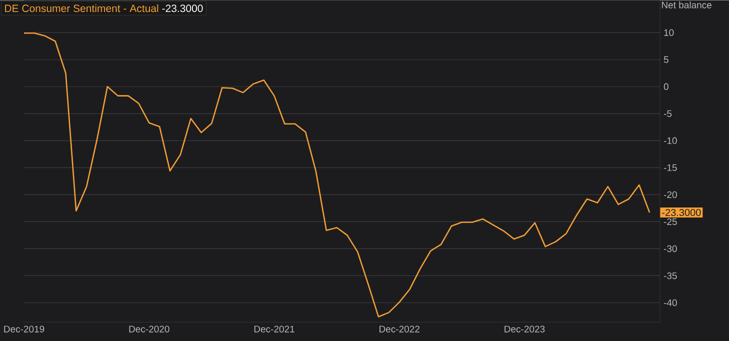 This screenshot has height=341, width=729. I want to click on y-tick-label: -10, so click(670, 140).